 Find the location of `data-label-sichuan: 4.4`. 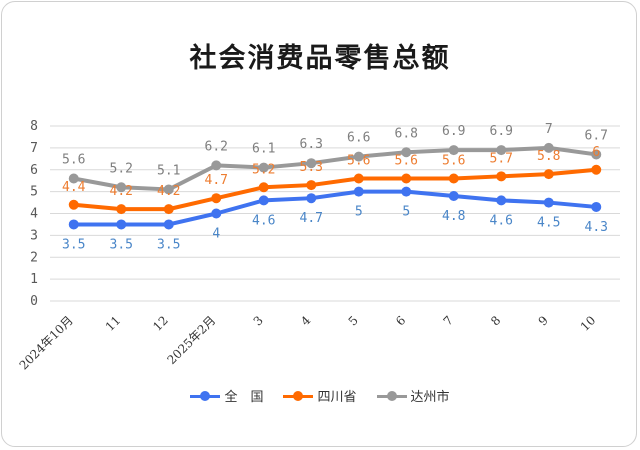

data-label-sichuan: 4.4 is located at coordinates (74, 187).